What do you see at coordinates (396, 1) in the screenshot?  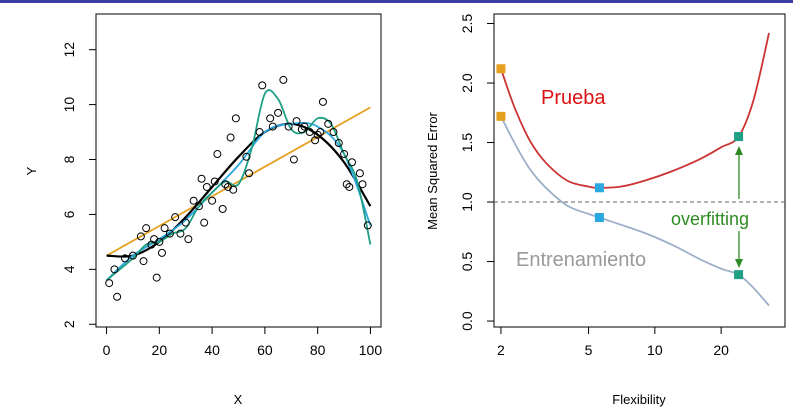 I see `slide-top-bar` at bounding box center [396, 1].